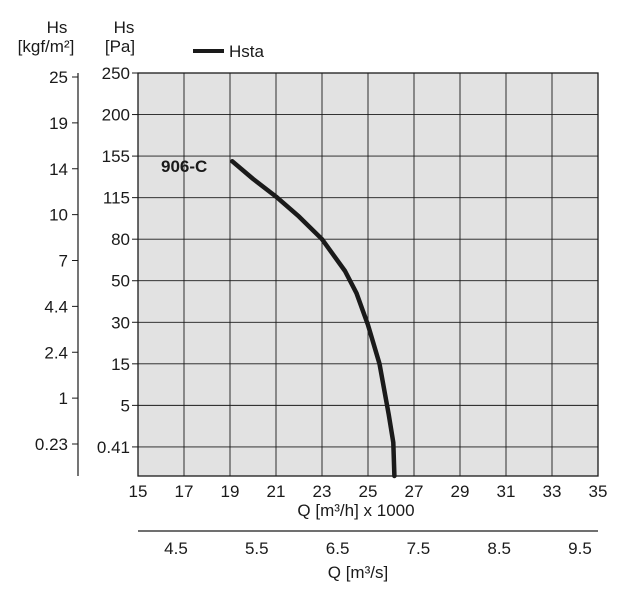 This screenshot has height=591, width=641. Describe the element at coordinates (552, 491) in the screenshot. I see `x-tick-label-m3h: 33` at that location.